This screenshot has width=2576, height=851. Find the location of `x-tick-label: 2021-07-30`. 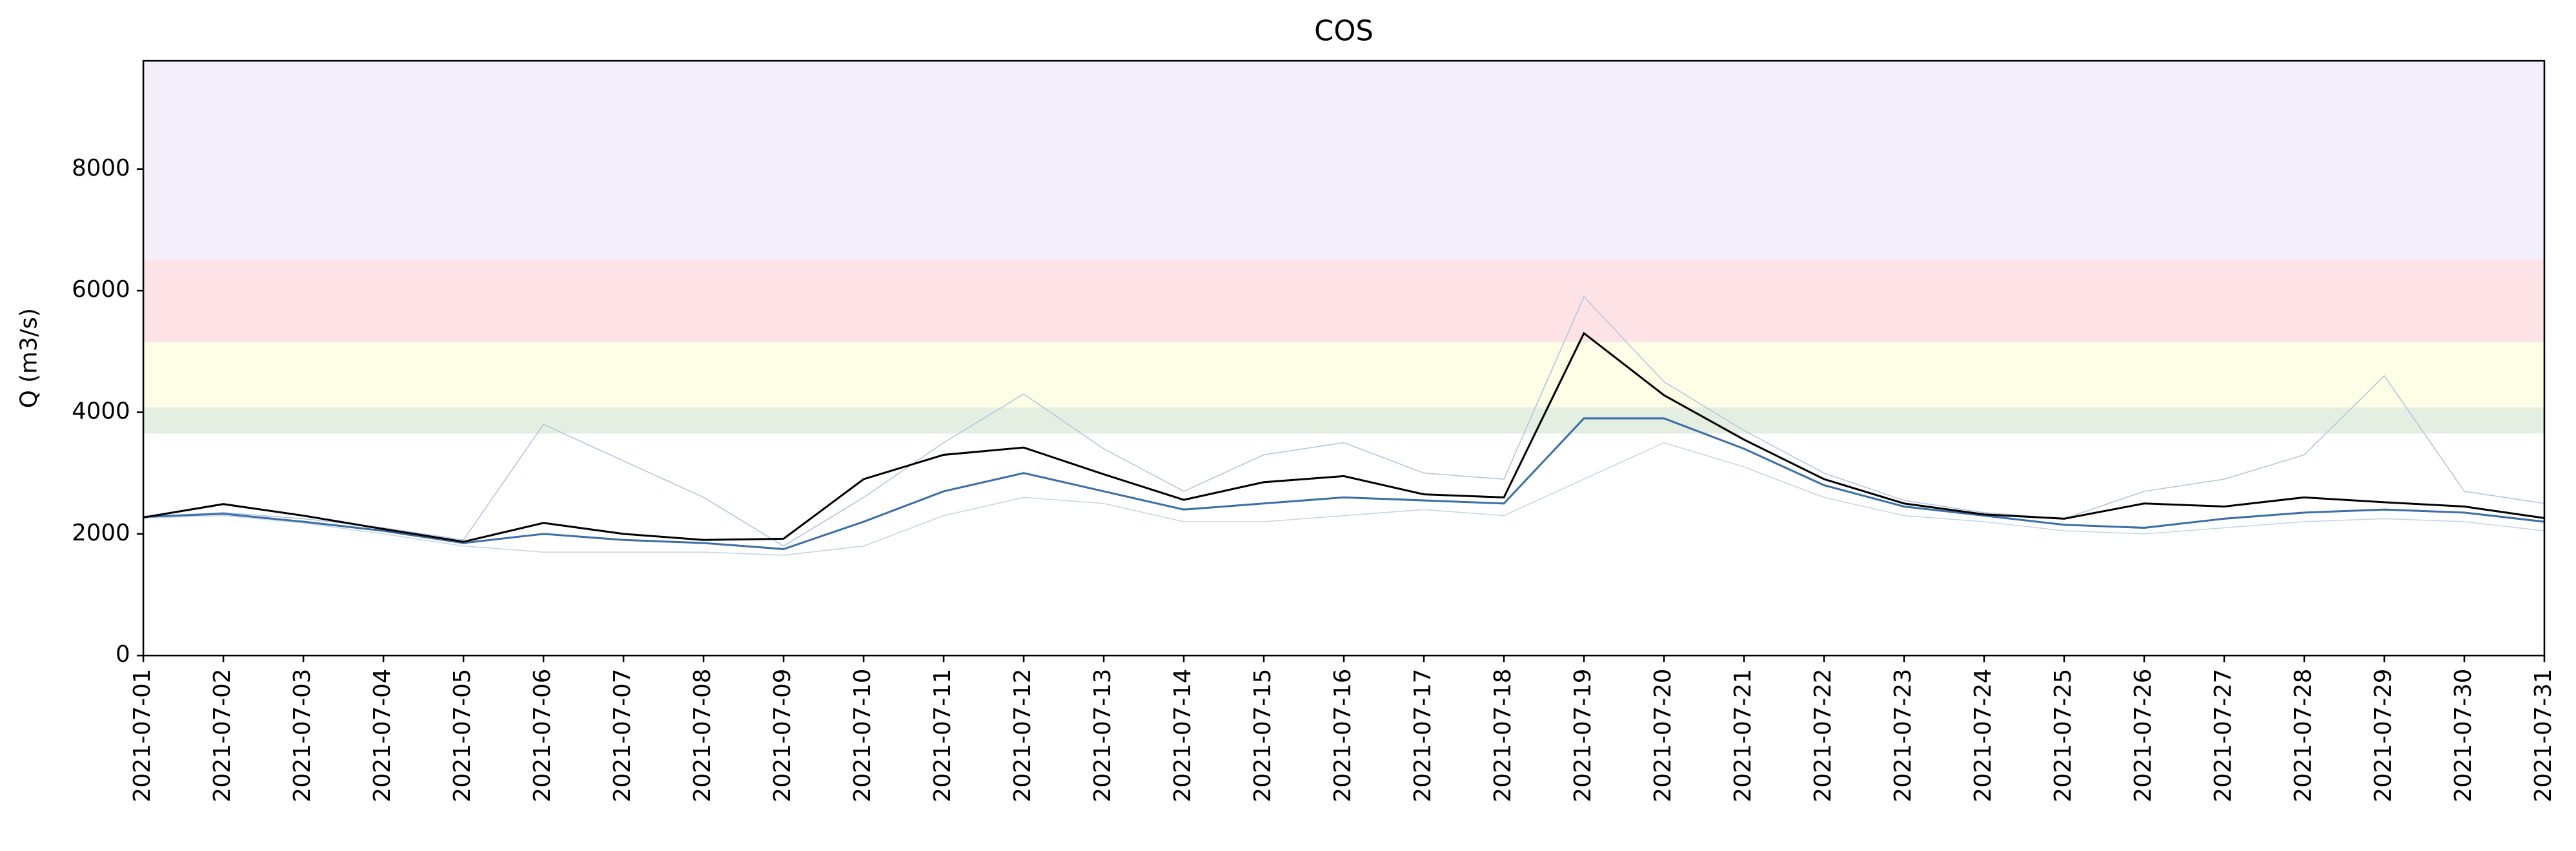

x-tick-label: 2021-07-30 is located at coordinates (2463, 736).